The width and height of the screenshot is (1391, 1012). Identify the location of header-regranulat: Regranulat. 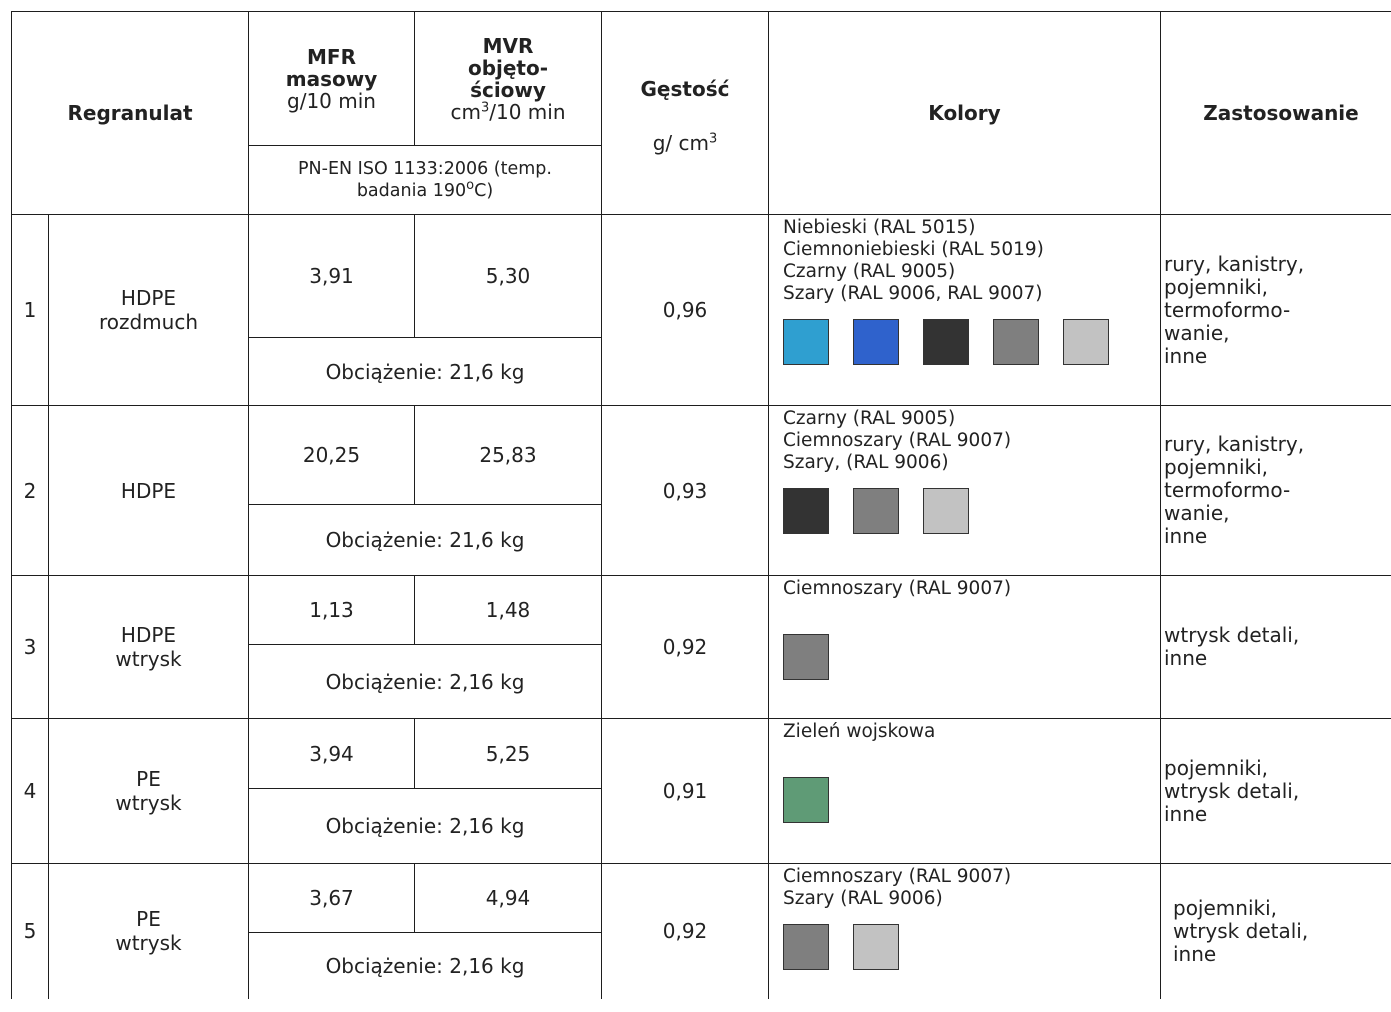
(130, 113).